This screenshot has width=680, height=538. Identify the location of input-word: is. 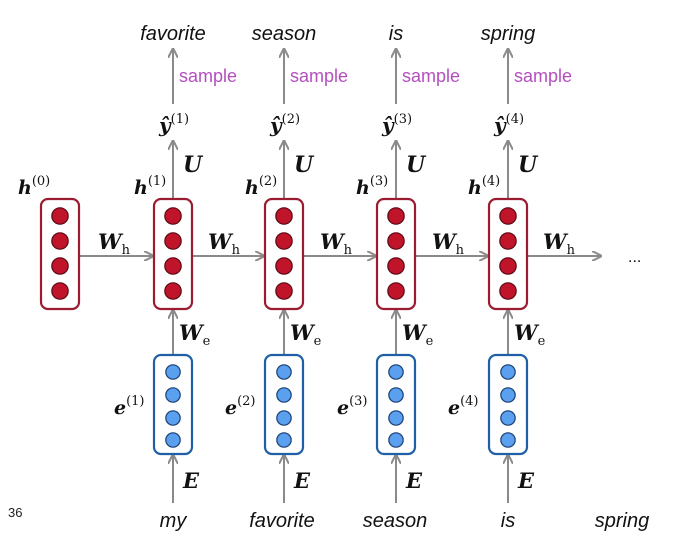
(508, 521).